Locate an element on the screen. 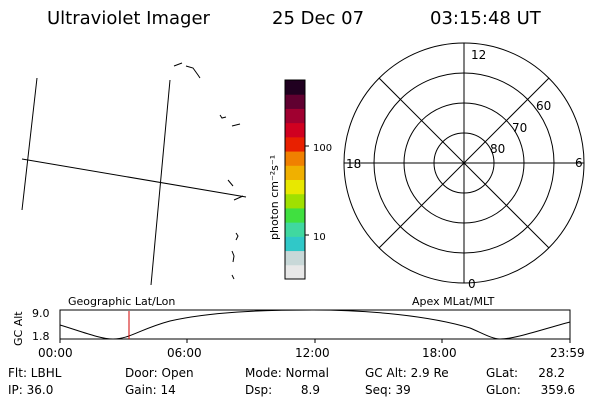 The image size is (600, 400). glon-label: GLon: is located at coordinates (503, 390).